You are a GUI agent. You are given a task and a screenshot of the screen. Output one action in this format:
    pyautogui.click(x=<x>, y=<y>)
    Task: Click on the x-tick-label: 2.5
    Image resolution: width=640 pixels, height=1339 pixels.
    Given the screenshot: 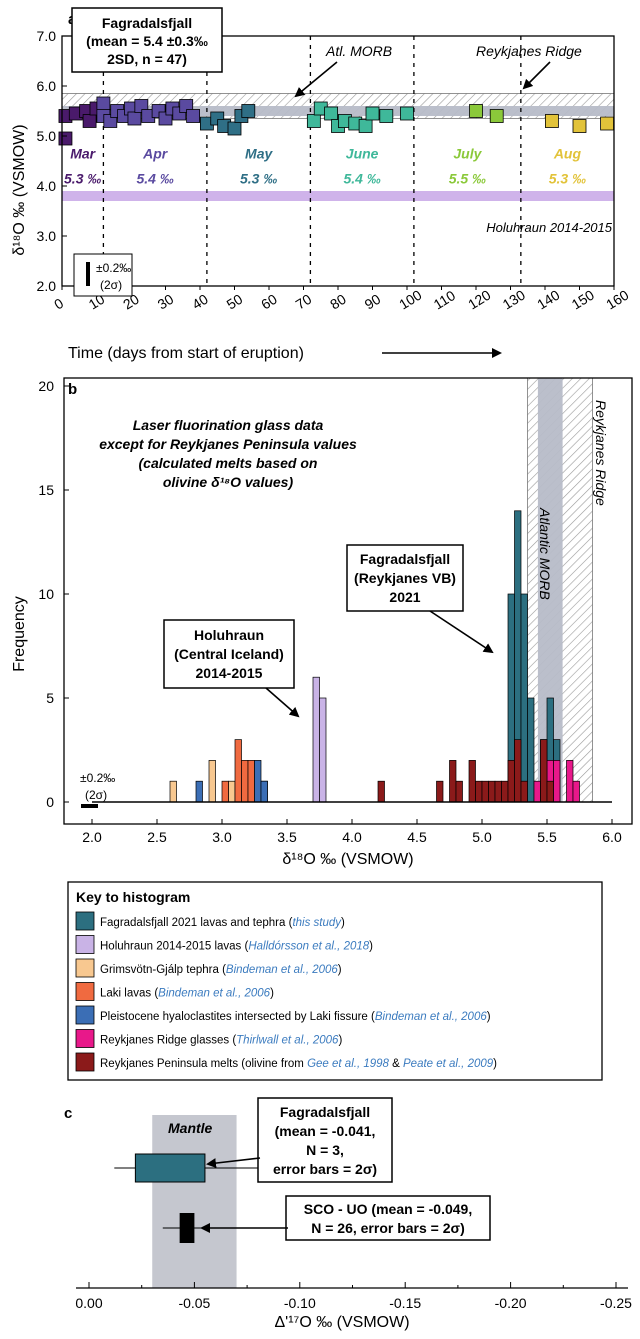 What is the action you would take?
    pyautogui.click(x=157, y=837)
    